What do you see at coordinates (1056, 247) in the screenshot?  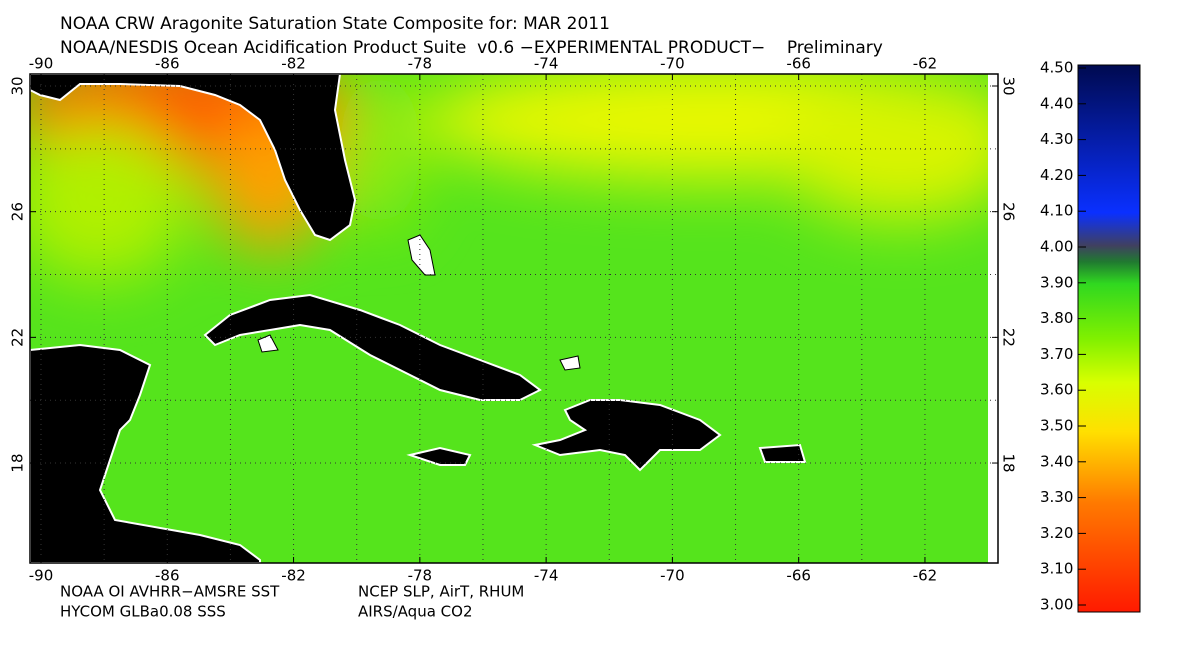 I see `colorbar-label: 4.00` at bounding box center [1056, 247].